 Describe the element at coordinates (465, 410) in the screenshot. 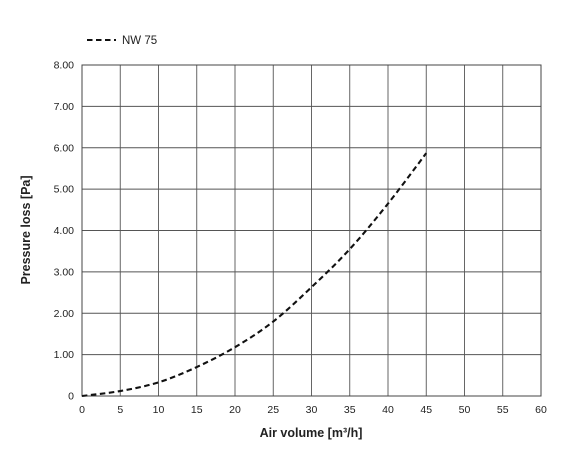

I see `x-tick-label-50: 50` at that location.